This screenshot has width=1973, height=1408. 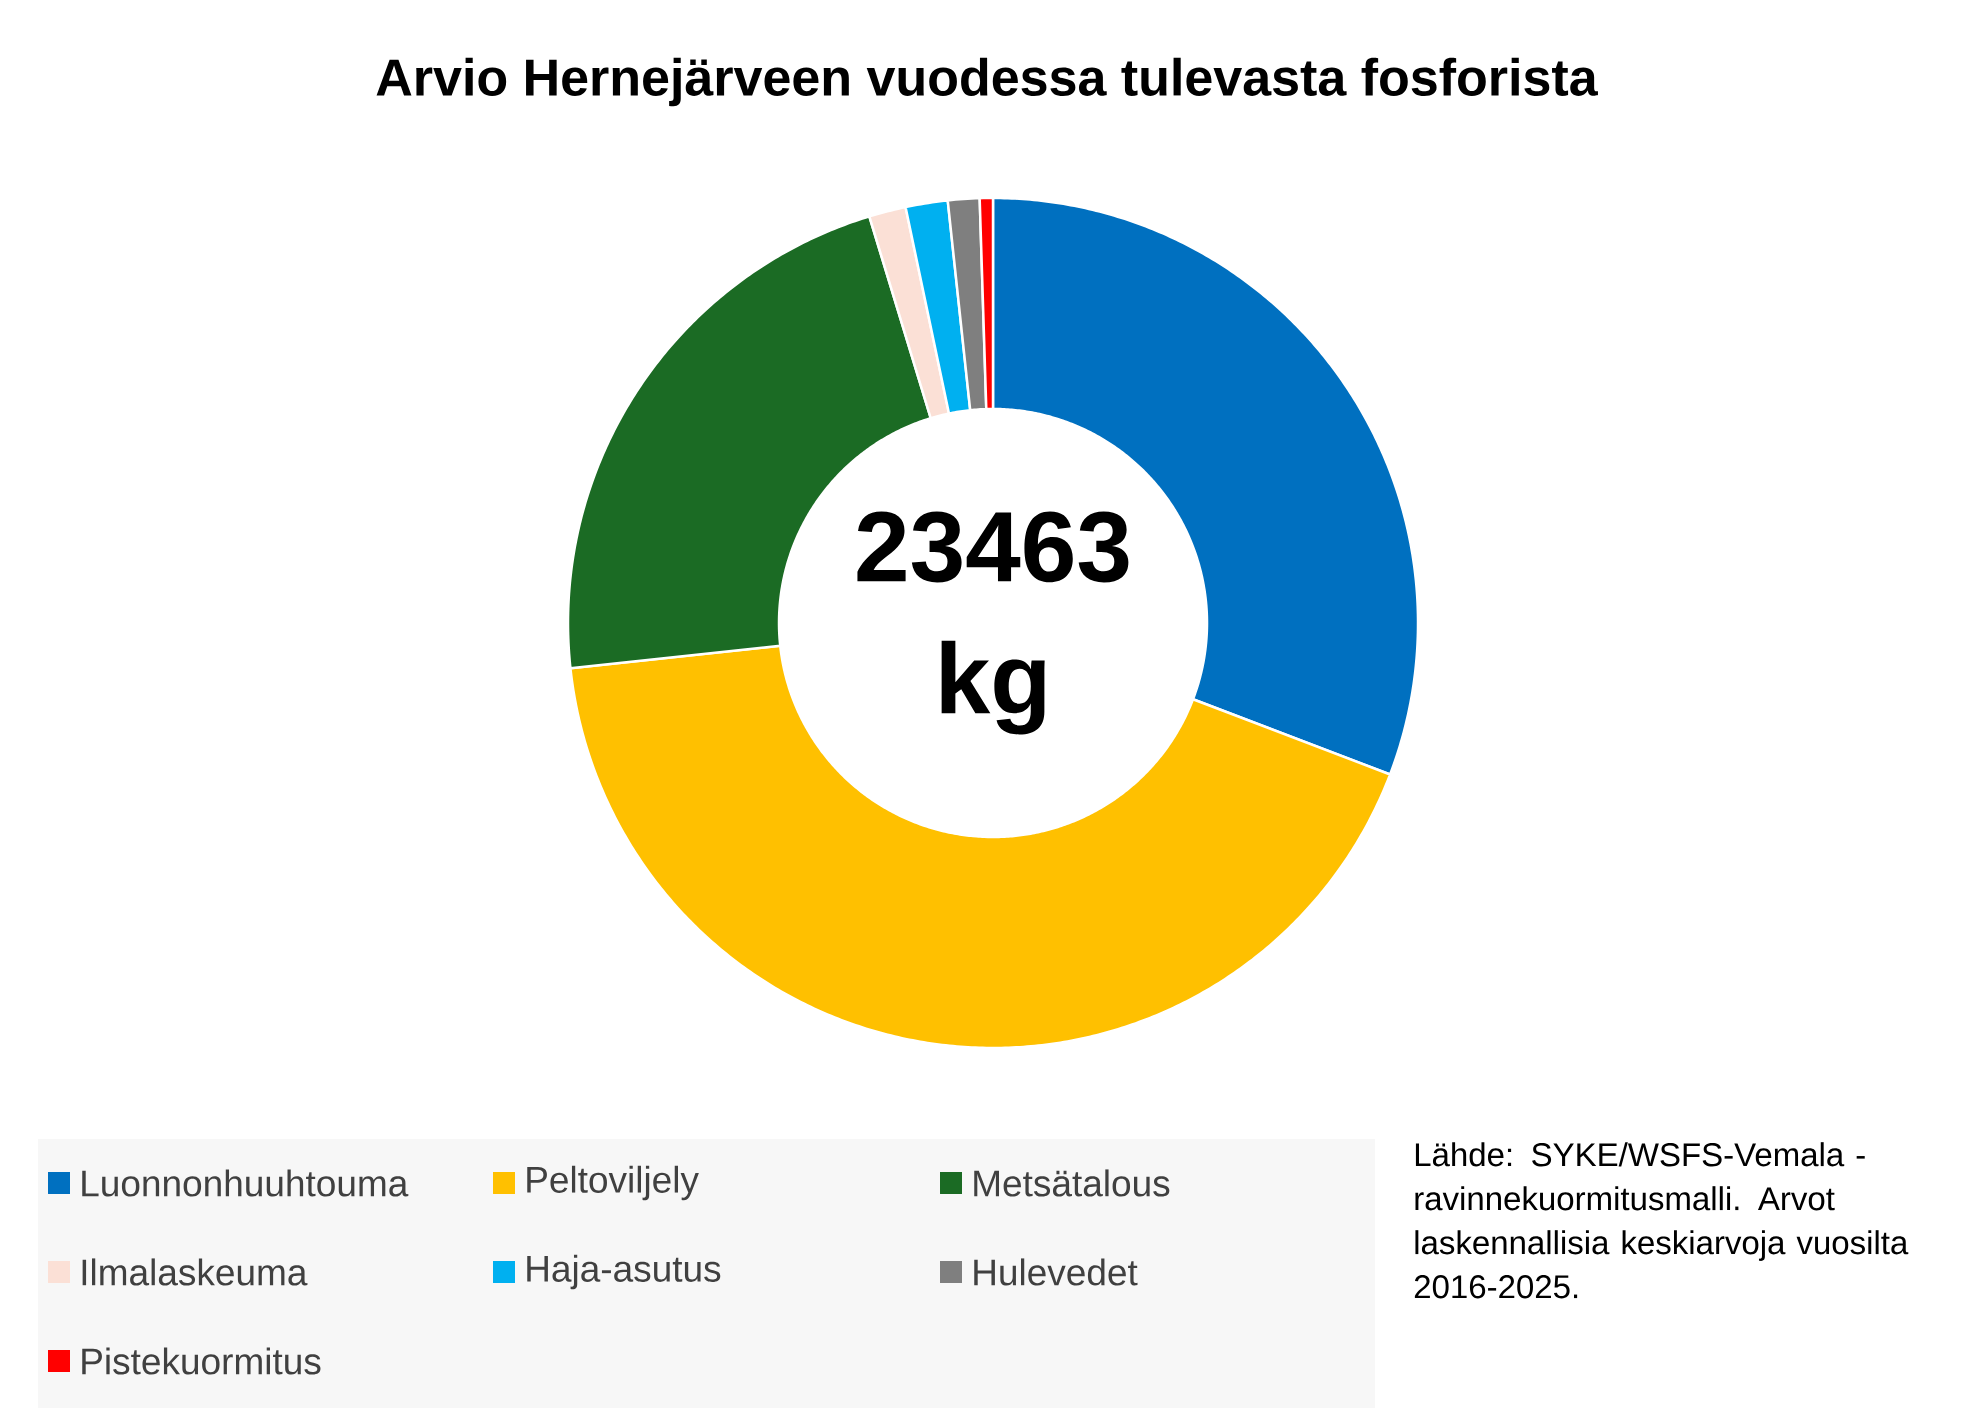 I want to click on legend-label: Metsätalous, so click(x=1072, y=1183).